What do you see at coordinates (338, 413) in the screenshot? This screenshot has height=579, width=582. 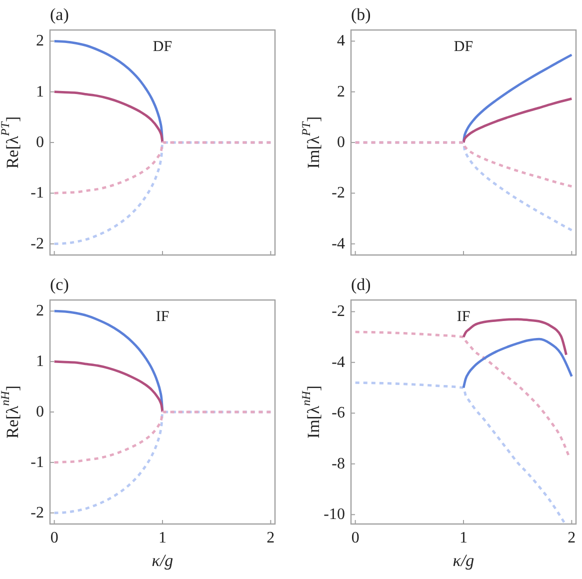 I see `y-tick-label: -6` at bounding box center [338, 413].